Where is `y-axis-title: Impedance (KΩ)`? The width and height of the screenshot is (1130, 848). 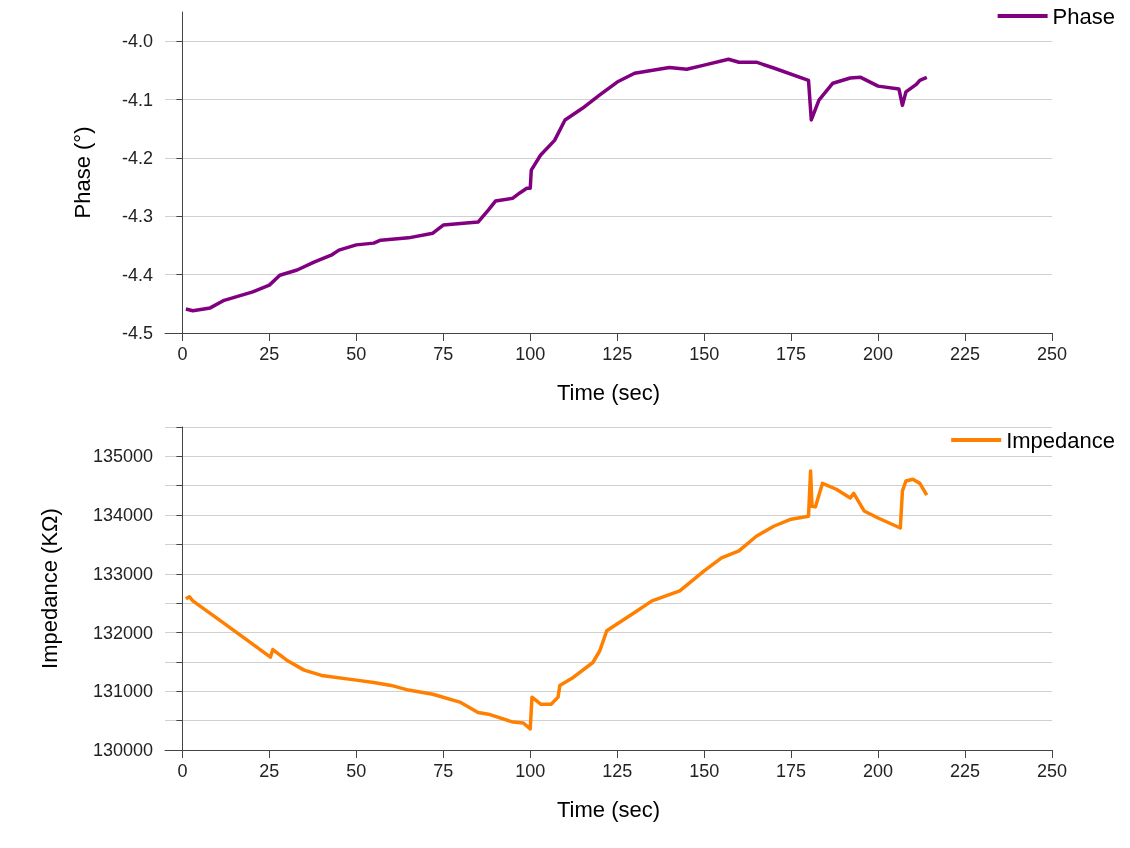
y-axis-title: Impedance (KΩ) is located at coordinates (49, 588).